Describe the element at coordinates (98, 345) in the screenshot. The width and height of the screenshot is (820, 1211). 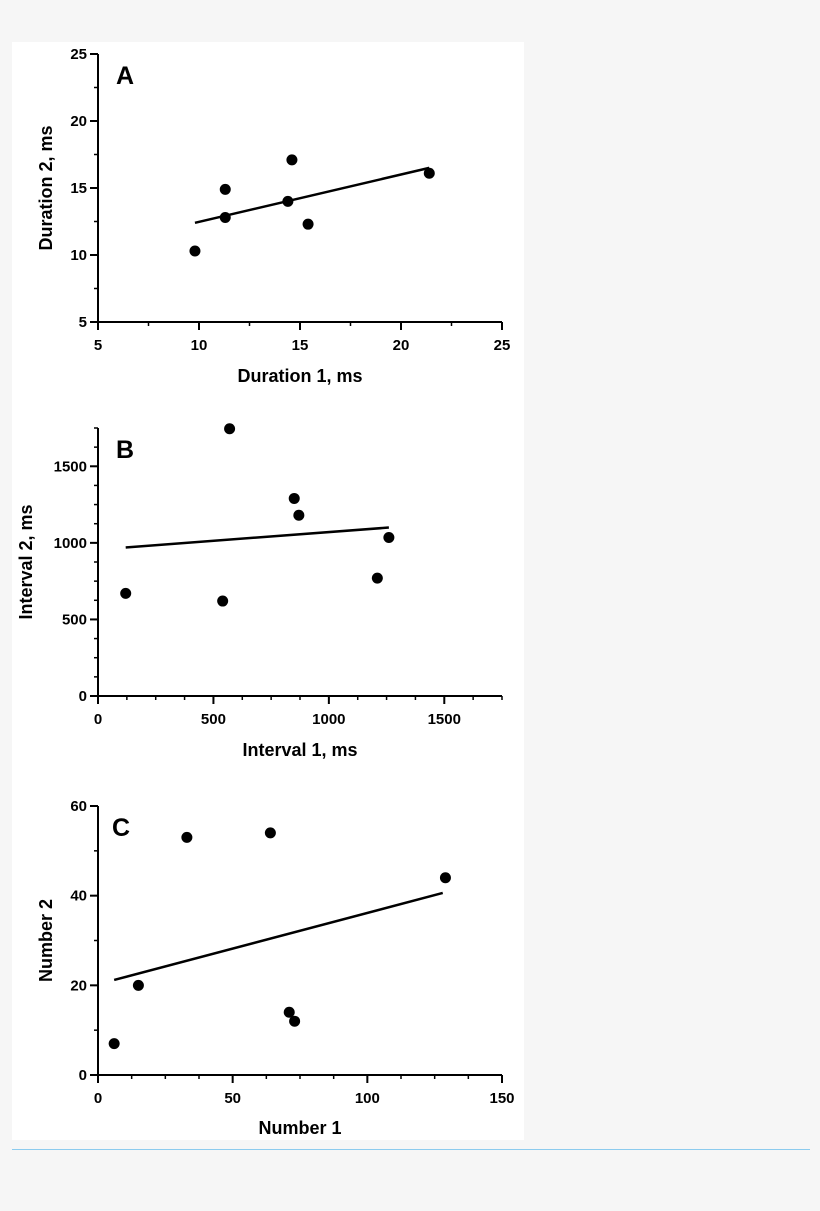
I see `panel-a-x-tick-label: 5` at that location.